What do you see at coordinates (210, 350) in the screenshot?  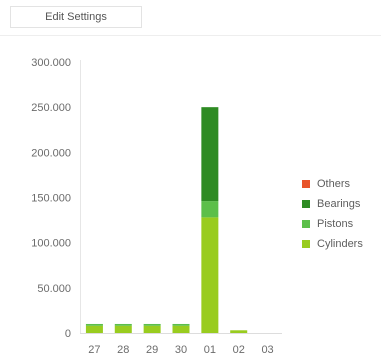 I see `x-tick-label: 01` at bounding box center [210, 350].